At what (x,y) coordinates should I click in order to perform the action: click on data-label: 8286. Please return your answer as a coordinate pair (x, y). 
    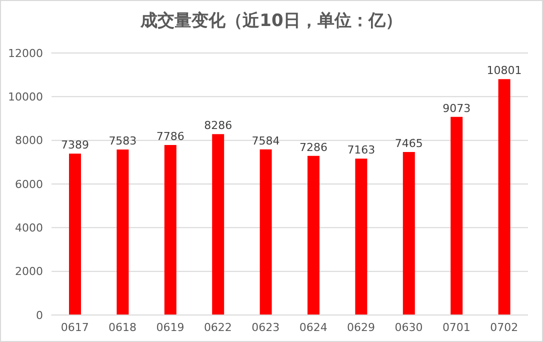
    Looking at the image, I should click on (218, 125).